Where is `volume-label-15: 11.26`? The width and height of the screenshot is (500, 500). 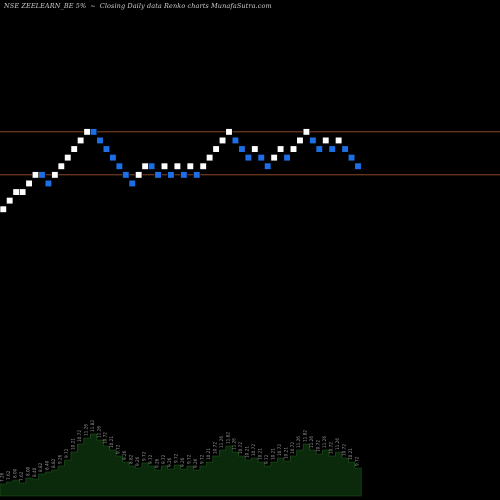 volume-label-15: 11.26 is located at coordinates (98, 432).